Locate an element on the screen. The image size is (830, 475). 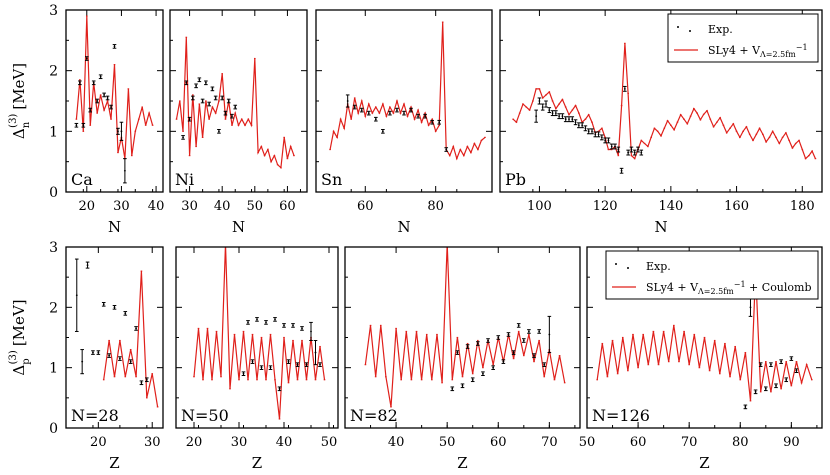
legend: Exp. SLy4 + VΛ=2.5fm−1 is located at coordinates (743, 38).